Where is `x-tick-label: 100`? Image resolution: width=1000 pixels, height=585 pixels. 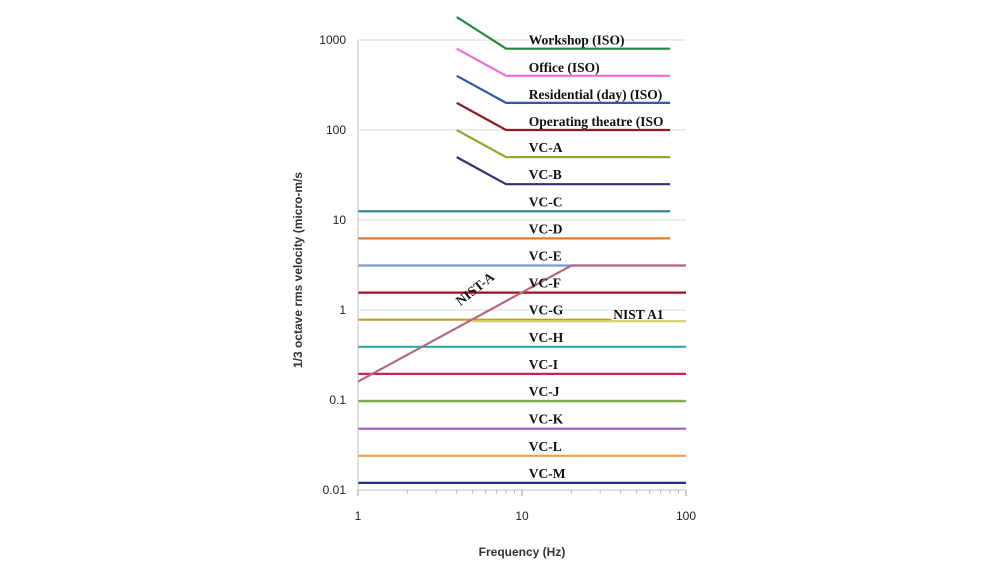
x-tick-label: 100 is located at coordinates (686, 516).